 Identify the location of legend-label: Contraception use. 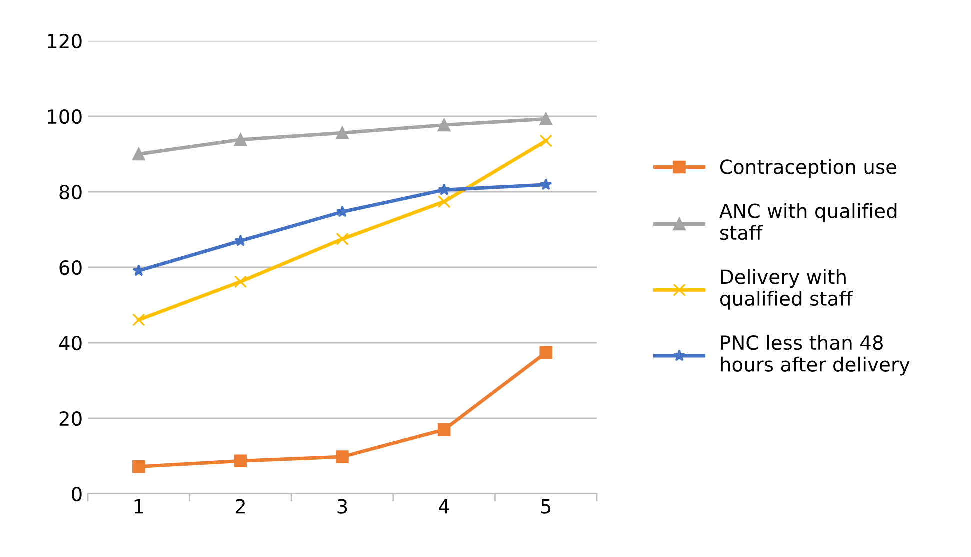
(808, 168).